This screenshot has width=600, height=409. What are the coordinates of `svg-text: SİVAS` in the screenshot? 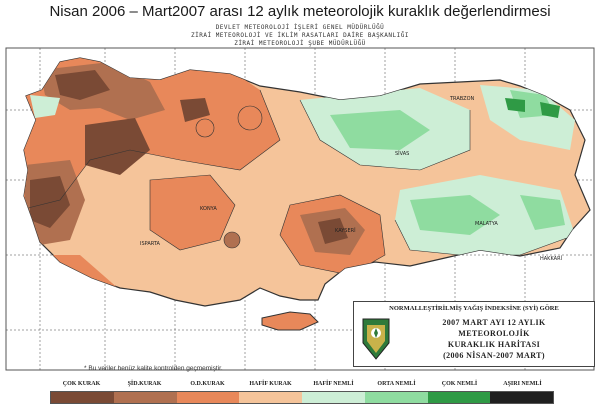 It's located at (402, 153).